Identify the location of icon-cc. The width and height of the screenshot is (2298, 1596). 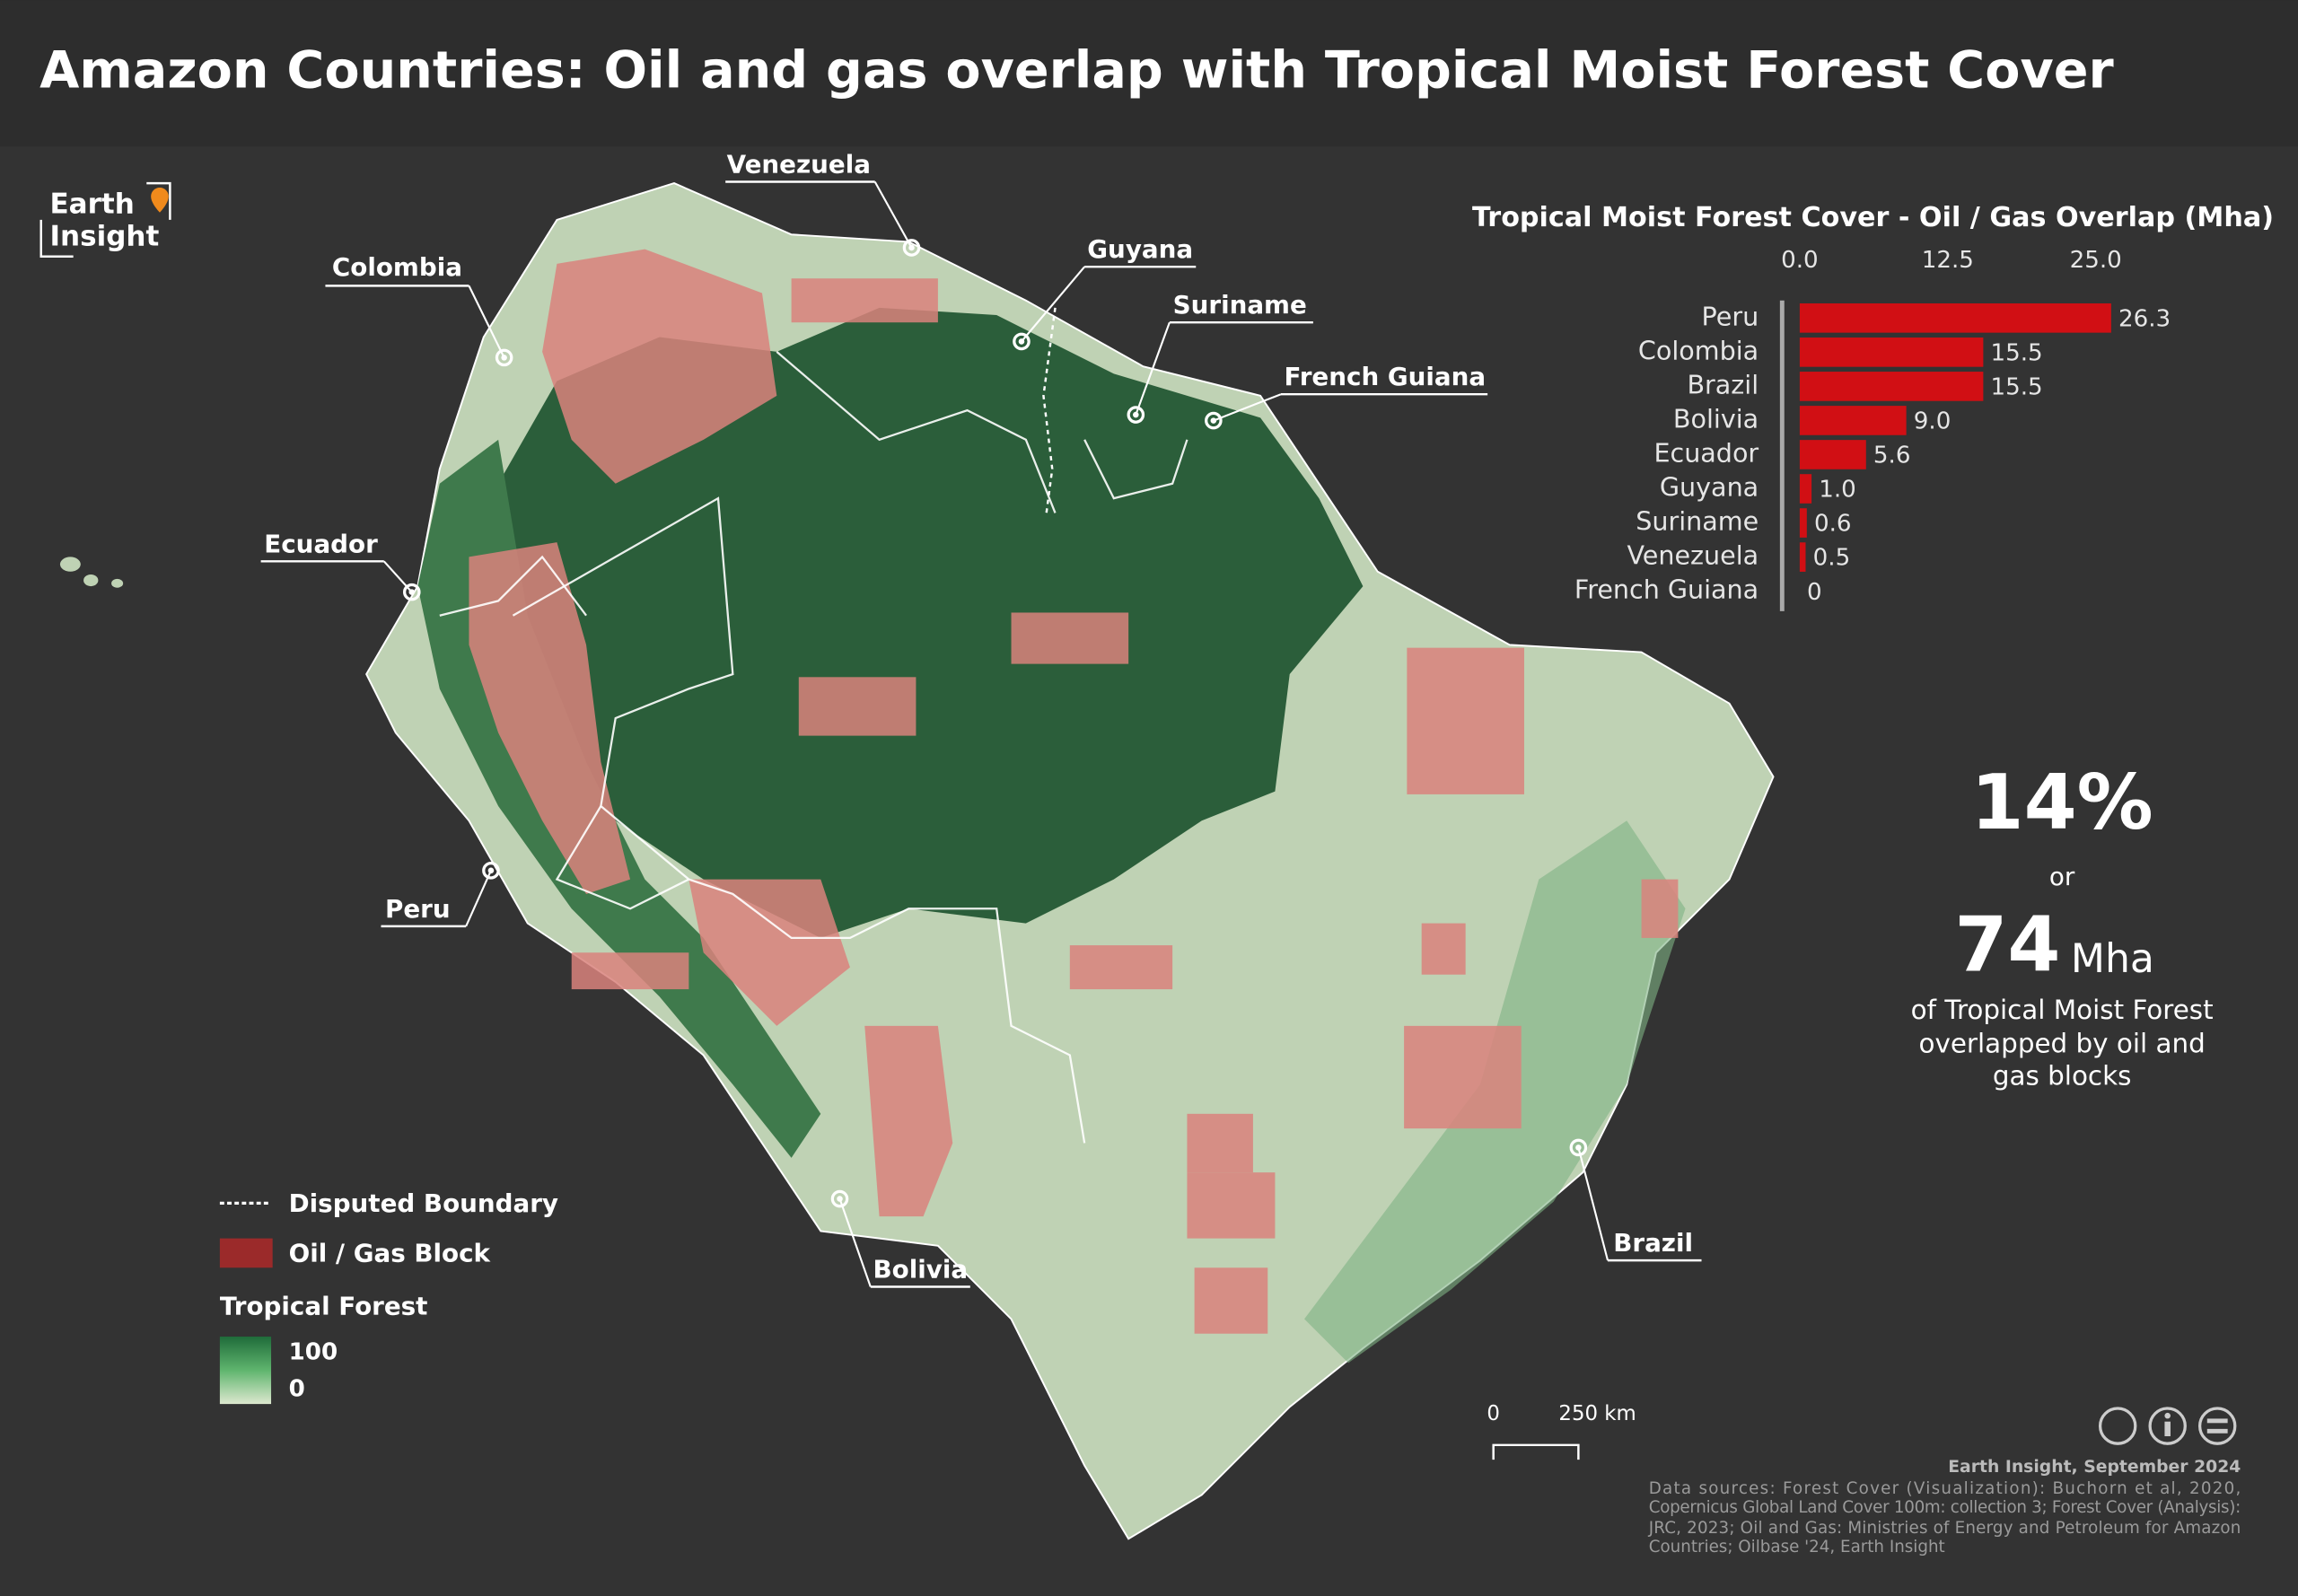
(2117, 1426).